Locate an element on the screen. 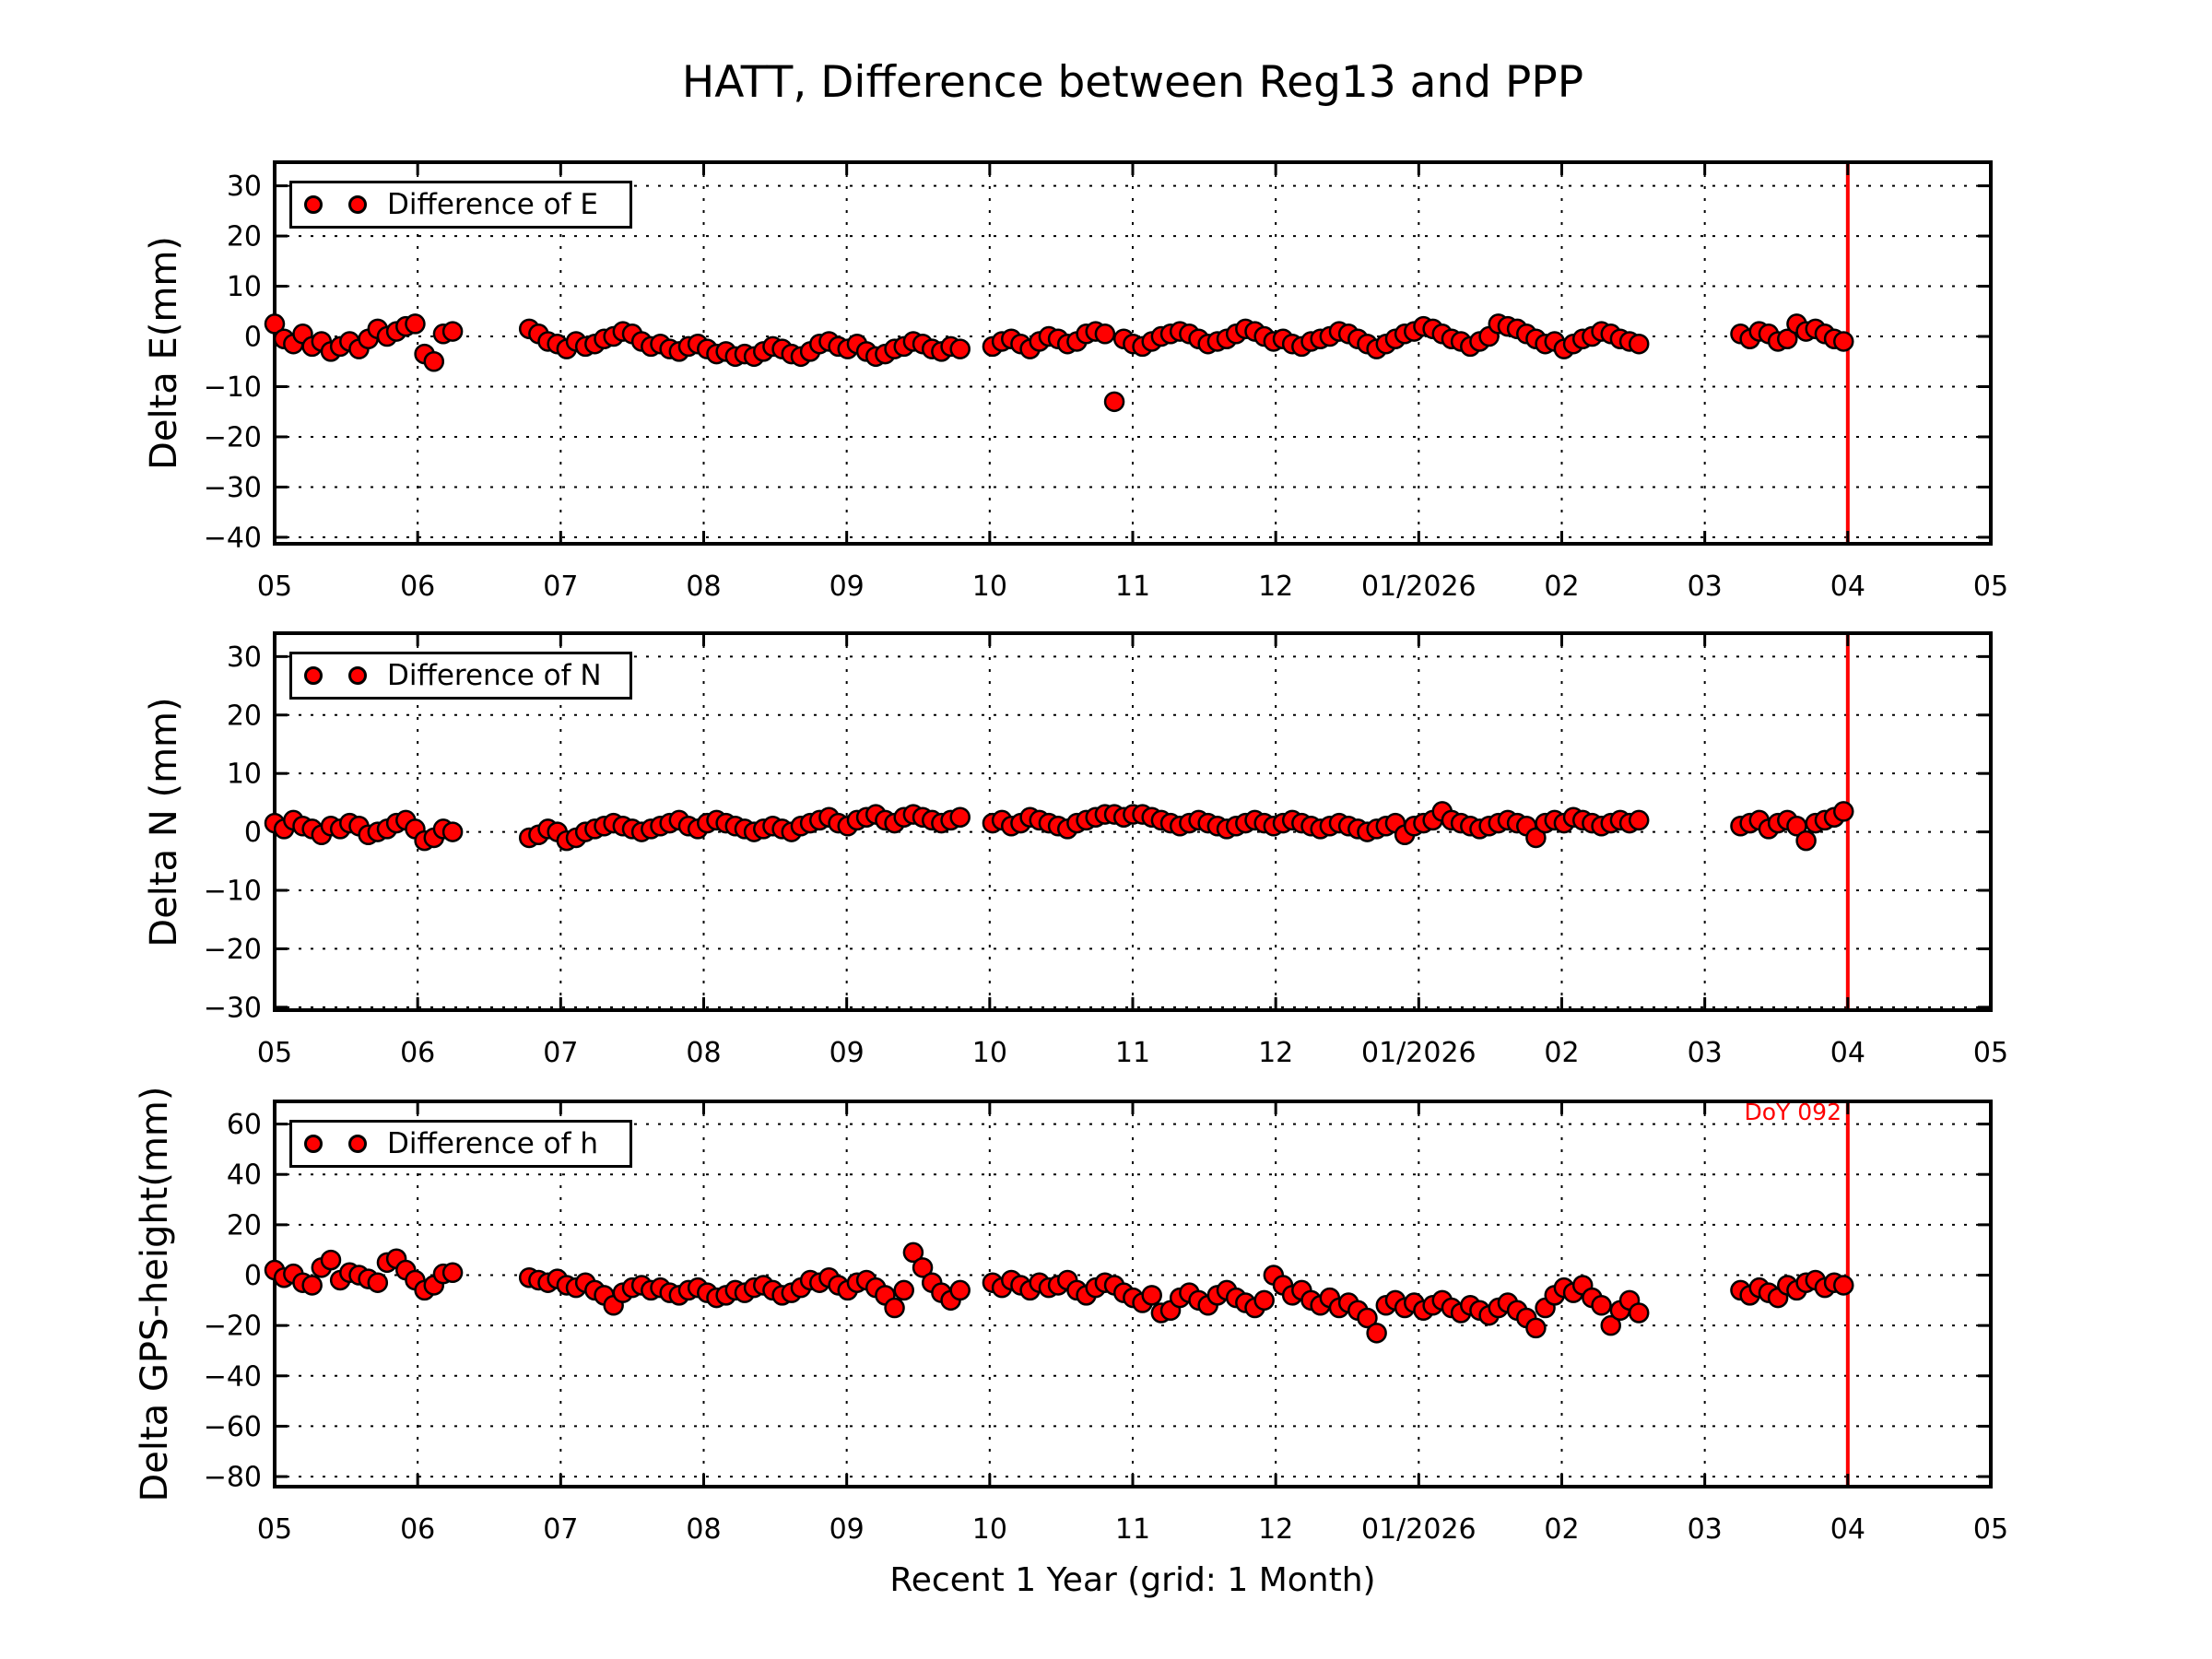 The height and width of the screenshot is (1659, 2212). x-axis-label: Recent 1 Year (grid: 1 Month) is located at coordinates (1132, 1580).